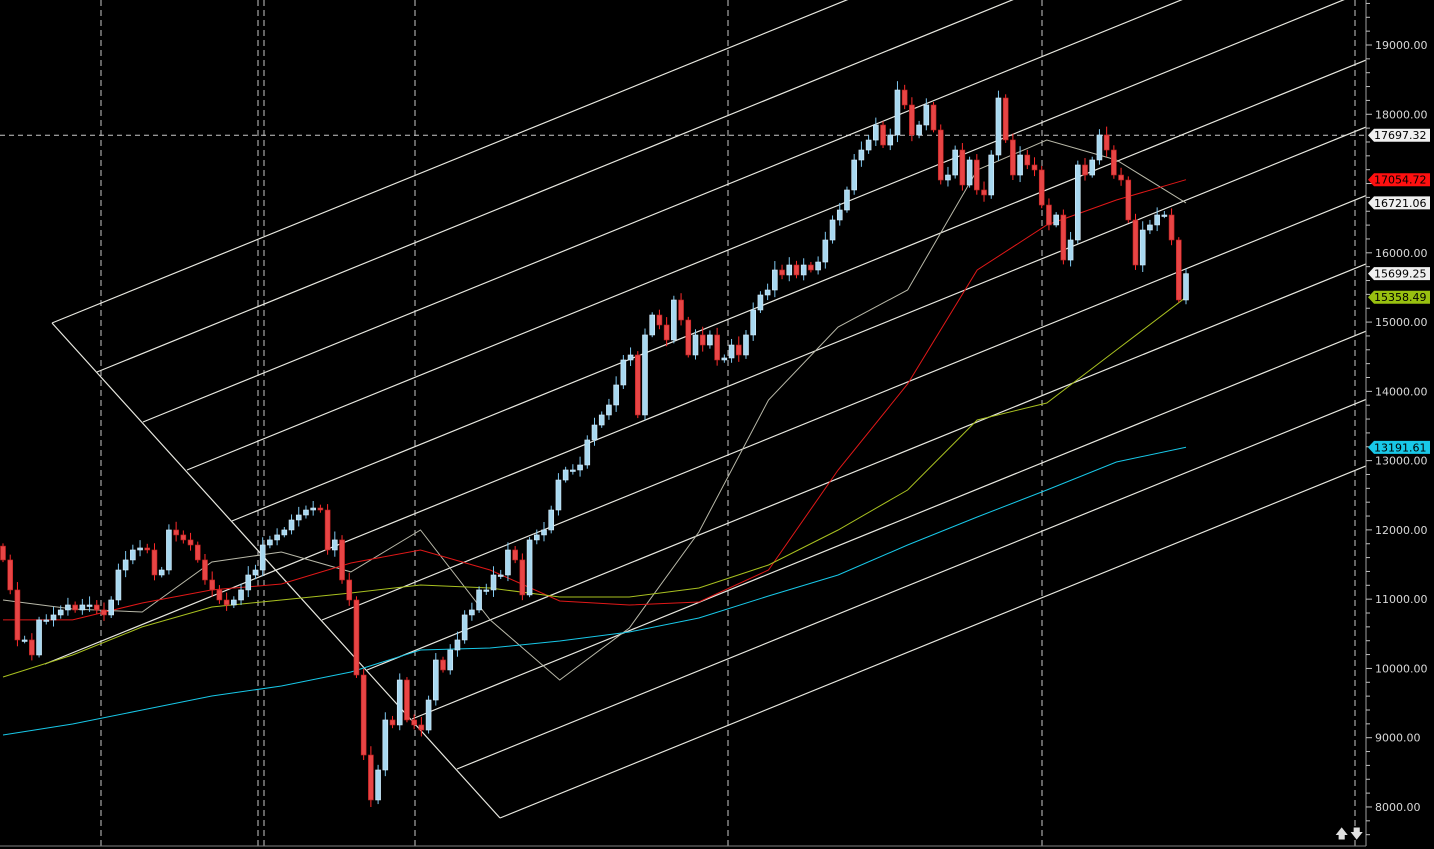 This screenshot has height=849, width=1434. Describe the element at coordinates (1398, 807) in the screenshot. I see `axis-tick-label: 8000.00` at that location.